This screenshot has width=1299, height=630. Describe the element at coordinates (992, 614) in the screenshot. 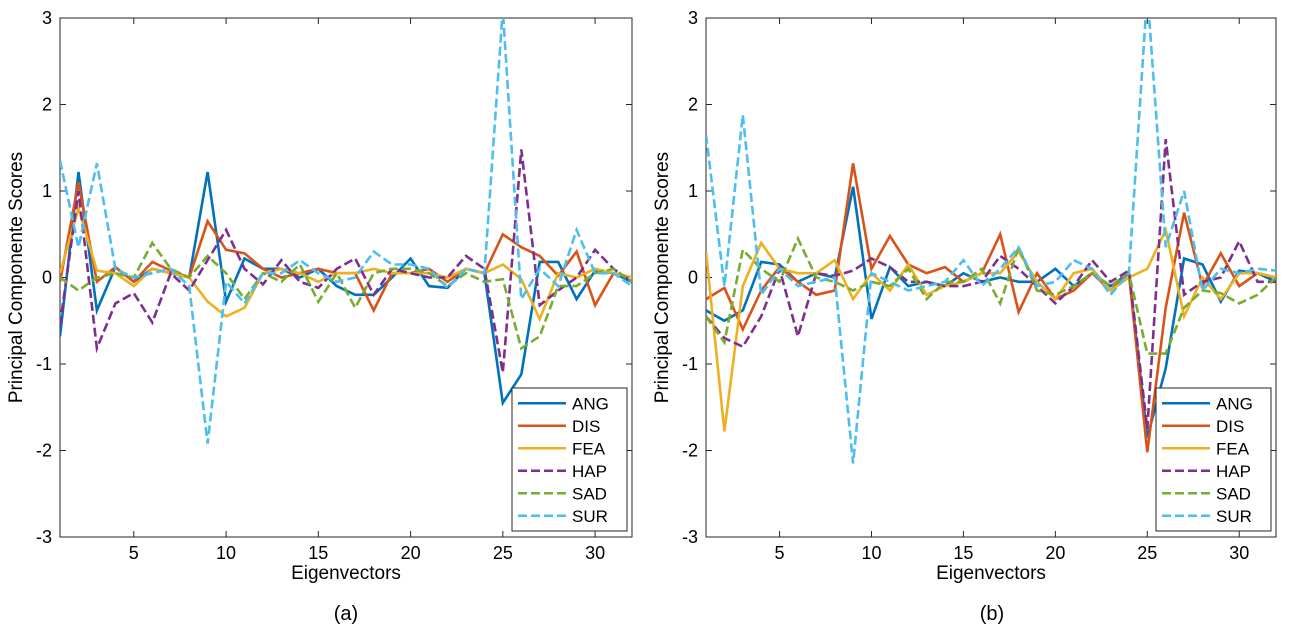

I see `panel-label: (b)` at that location.